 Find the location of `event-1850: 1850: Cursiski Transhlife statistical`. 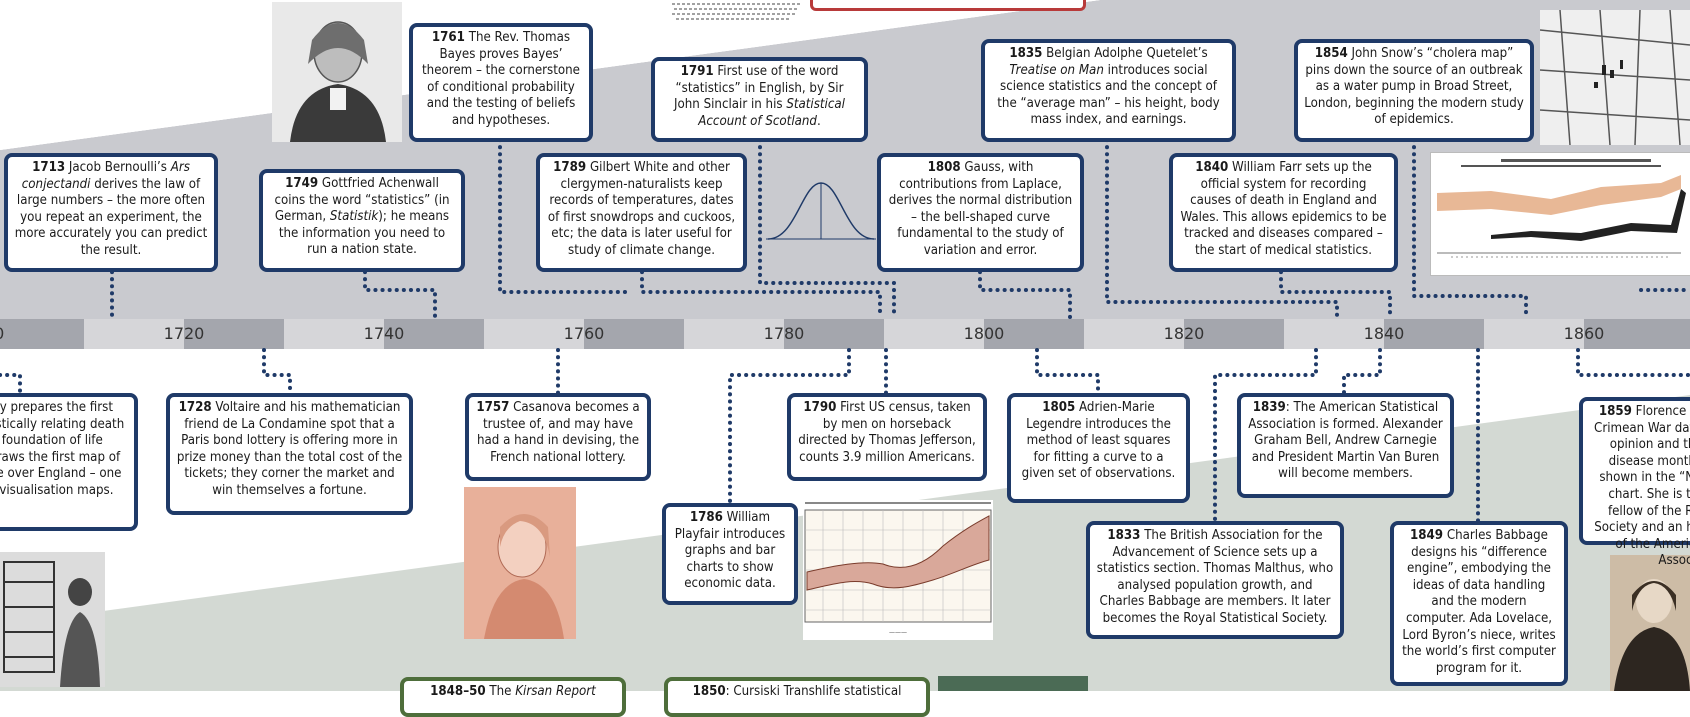

event-1850: 1850: Cursiski Transhlife statistical is located at coordinates (797, 697).